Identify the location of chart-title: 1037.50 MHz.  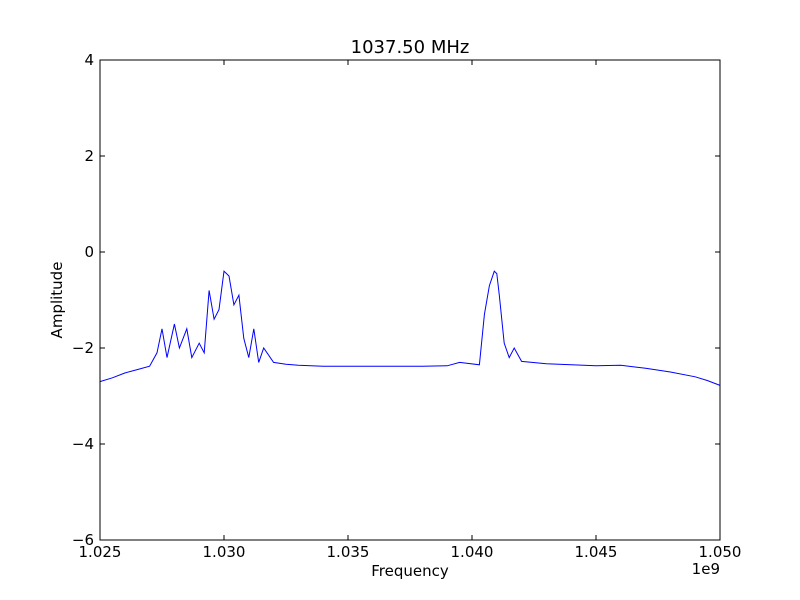
(410, 47).